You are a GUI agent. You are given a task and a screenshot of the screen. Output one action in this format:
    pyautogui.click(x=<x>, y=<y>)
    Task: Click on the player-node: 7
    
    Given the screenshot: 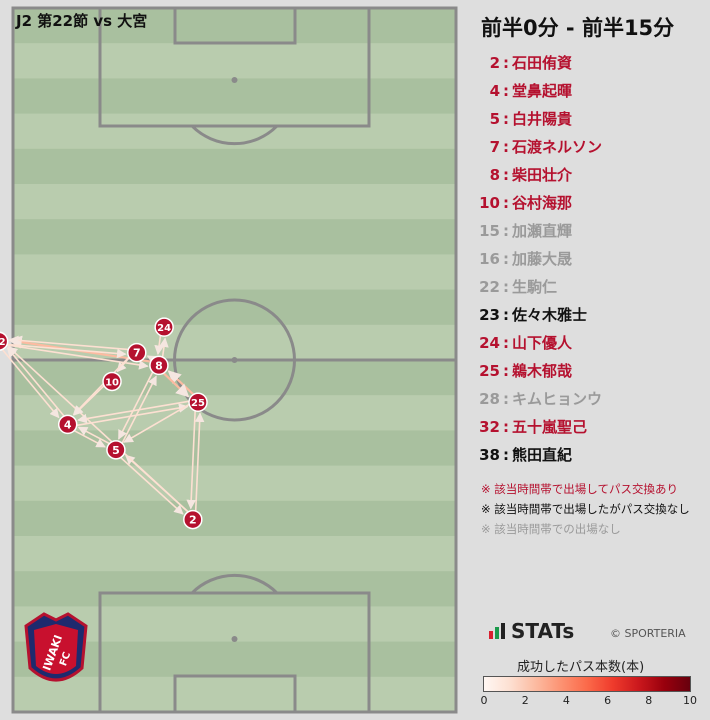 What is the action you would take?
    pyautogui.click(x=137, y=352)
    